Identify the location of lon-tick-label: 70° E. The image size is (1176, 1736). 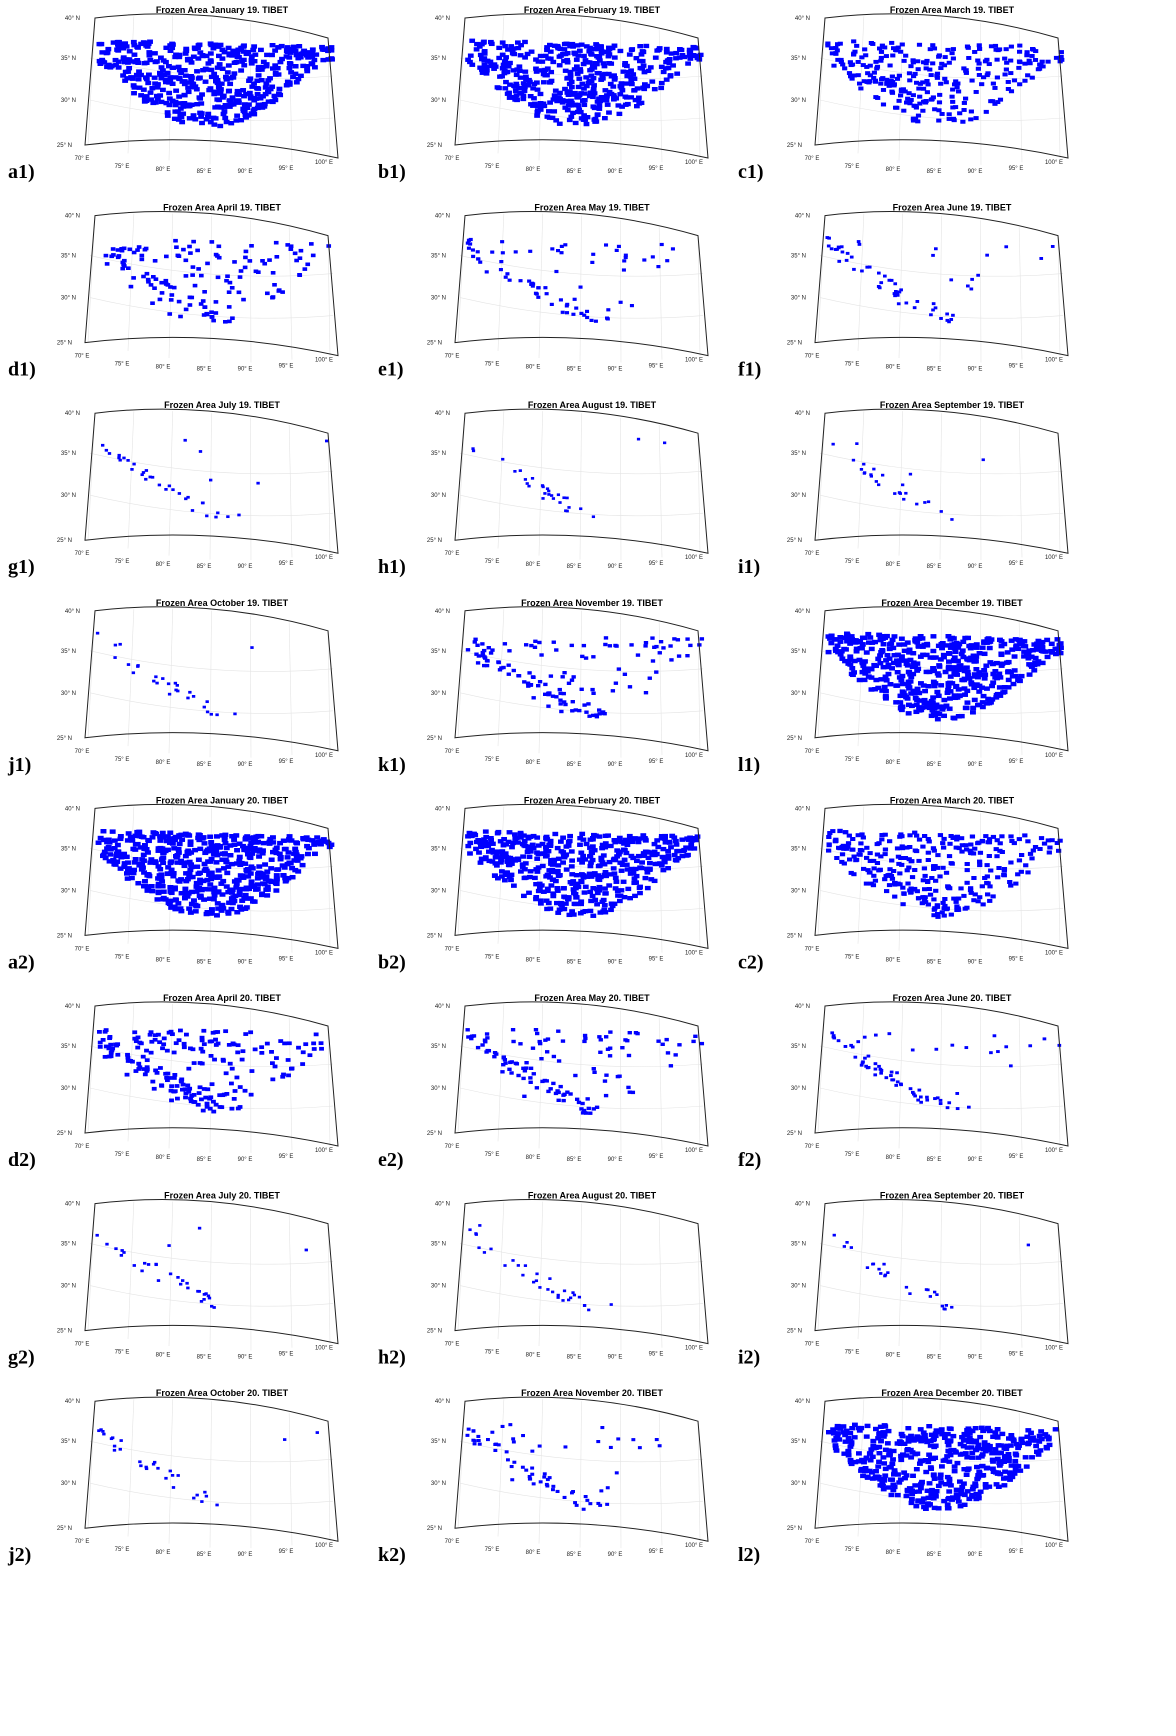
(452, 949).